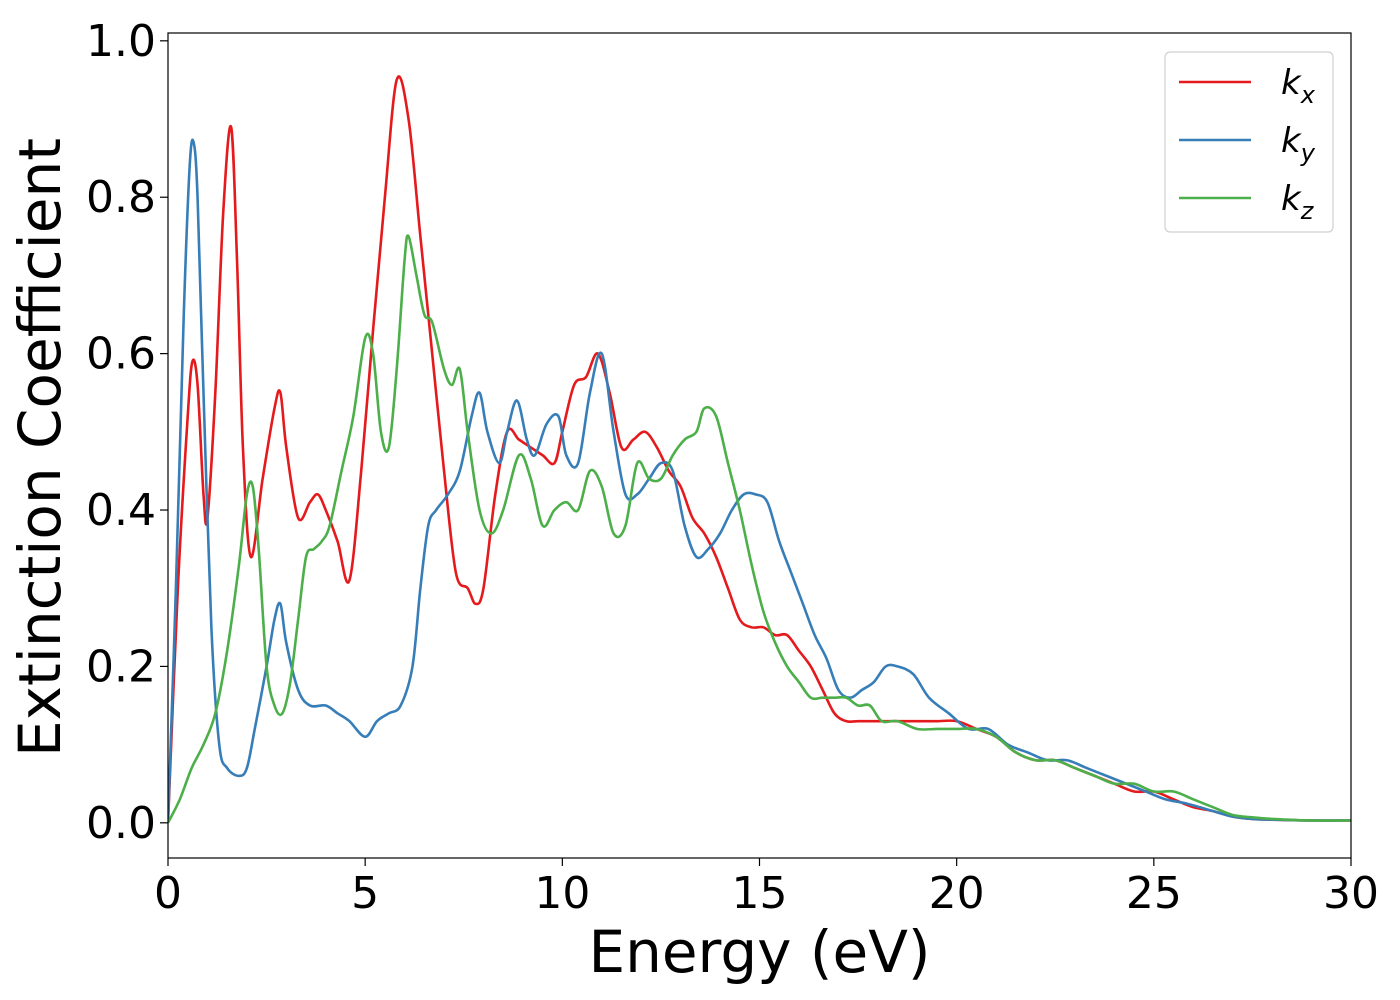 The width and height of the screenshot is (1400, 1000). I want to click on legend-label-ky: ky, so click(1298, 144).